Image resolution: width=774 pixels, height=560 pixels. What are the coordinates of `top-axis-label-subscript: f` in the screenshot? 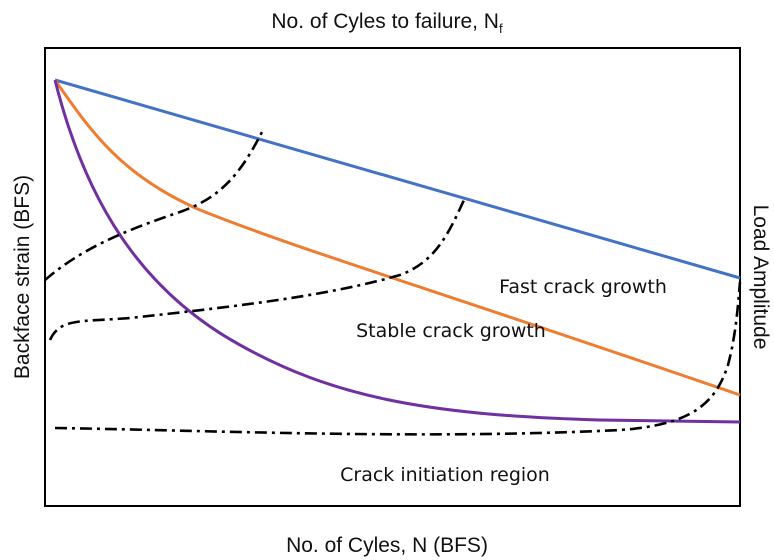 It's located at (501, 28).